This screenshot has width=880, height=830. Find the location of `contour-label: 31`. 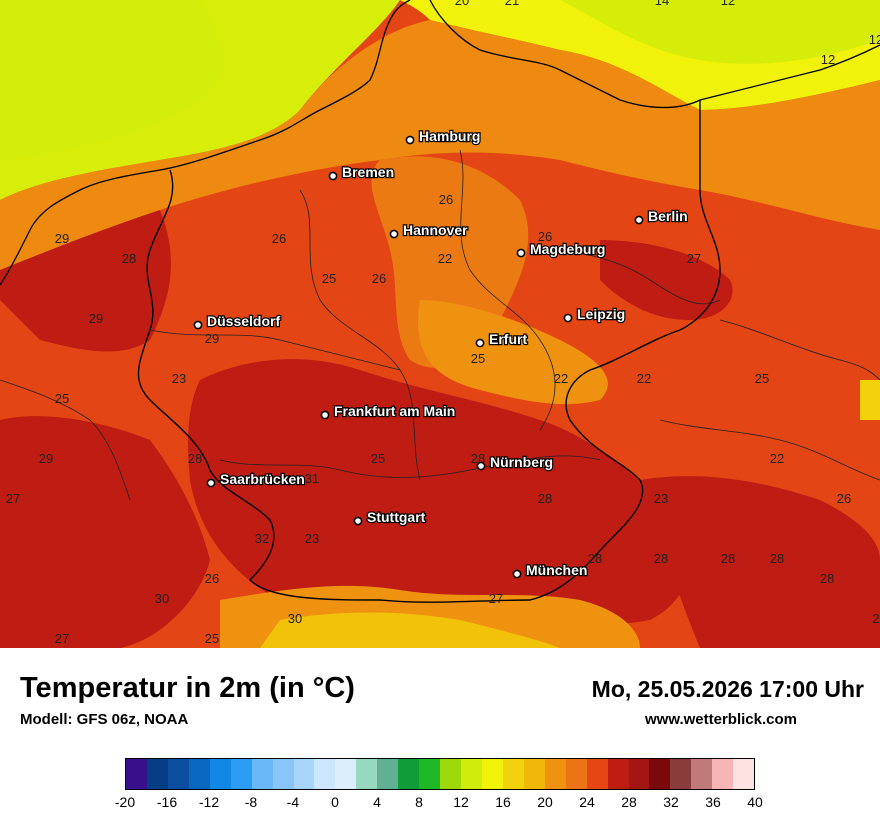

contour-label: 31 is located at coordinates (312, 478).